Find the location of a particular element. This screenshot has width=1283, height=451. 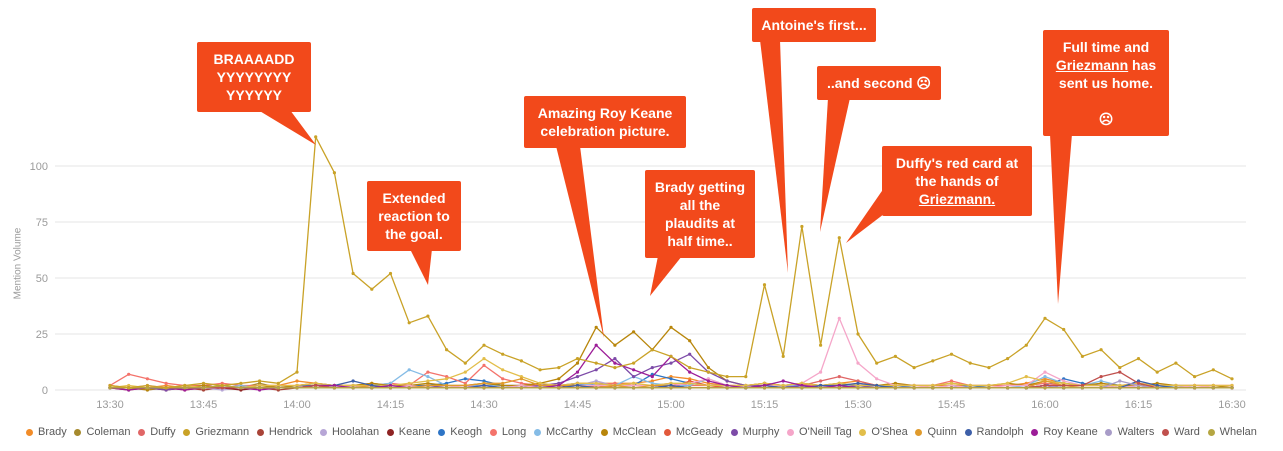

legend-item-quinn: Quinn is located at coordinates (936, 432).